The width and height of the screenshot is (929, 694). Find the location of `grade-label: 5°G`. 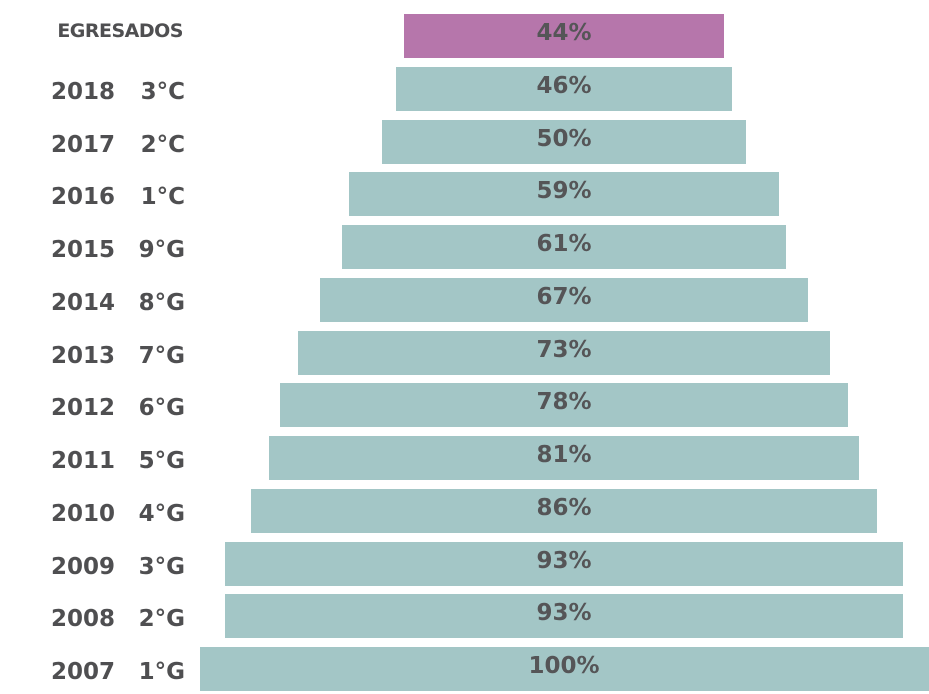

grade-label: 5°G is located at coordinates (161, 461).